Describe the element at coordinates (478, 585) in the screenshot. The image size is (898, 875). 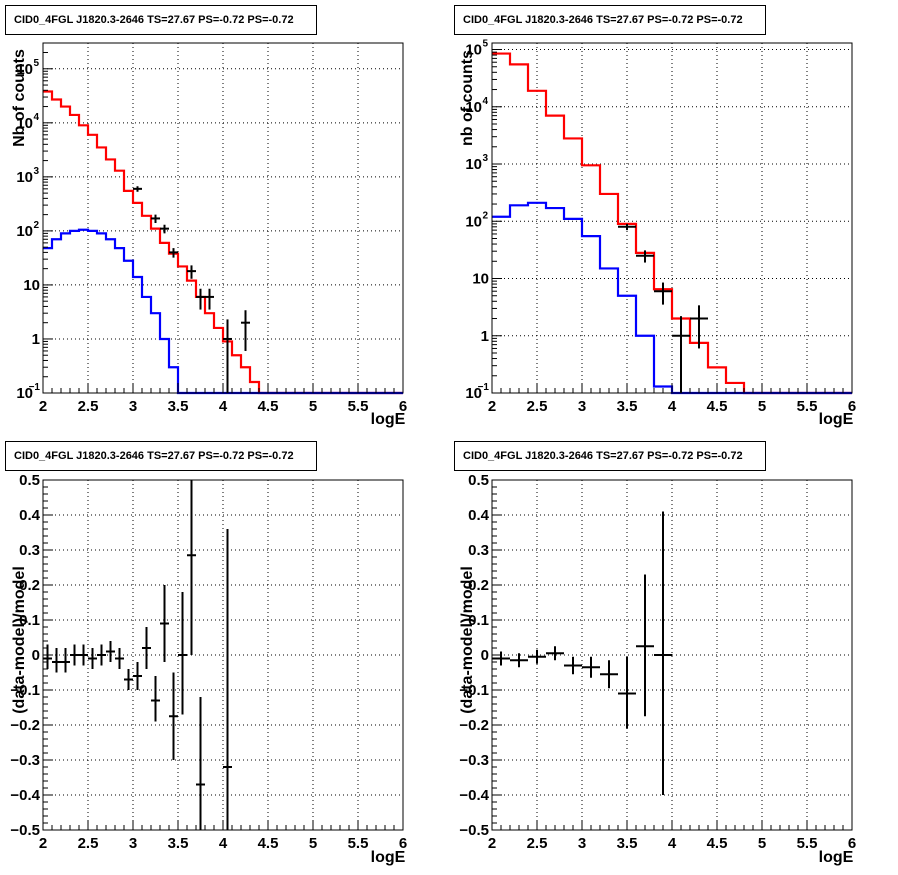
I see `y-tick-label: 0.2` at that location.